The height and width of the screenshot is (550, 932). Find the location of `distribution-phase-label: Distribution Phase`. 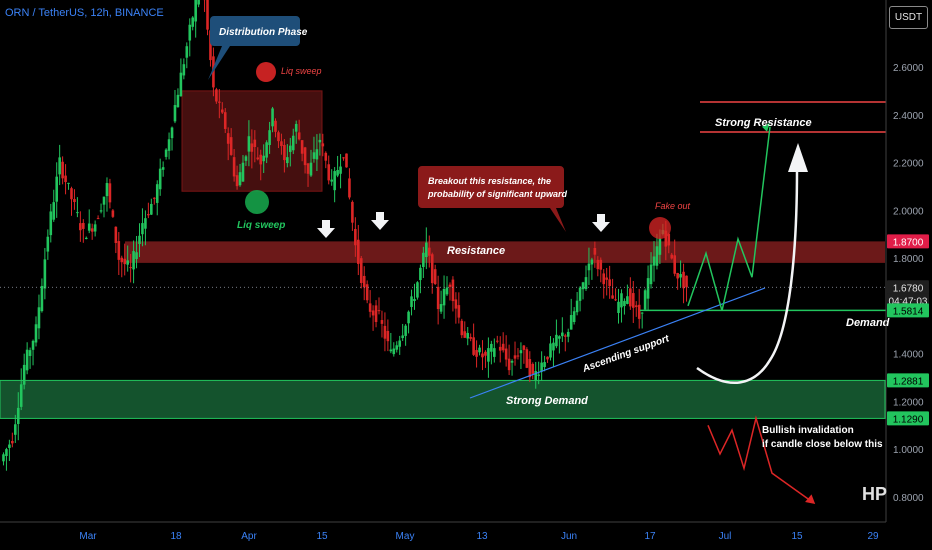

distribution-phase-label: Distribution Phase is located at coordinates (263, 32).